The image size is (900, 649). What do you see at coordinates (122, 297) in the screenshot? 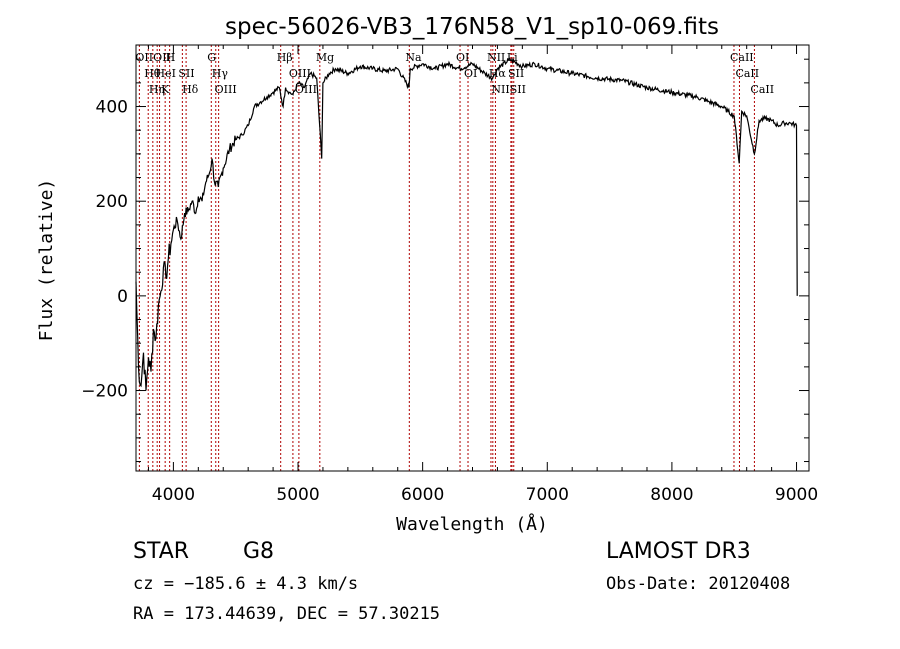
I see `y-tick-label-1: 0` at bounding box center [122, 297].